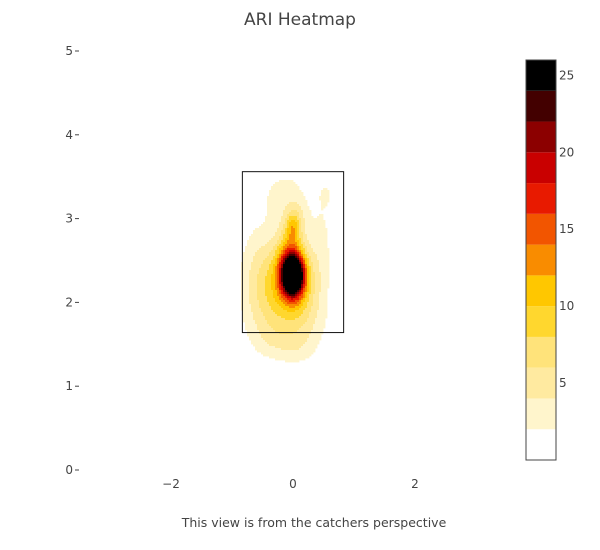 This screenshot has width=600, height=550. What do you see at coordinates (563, 383) in the screenshot?
I see `colorbar-tick-label: 5` at bounding box center [563, 383].